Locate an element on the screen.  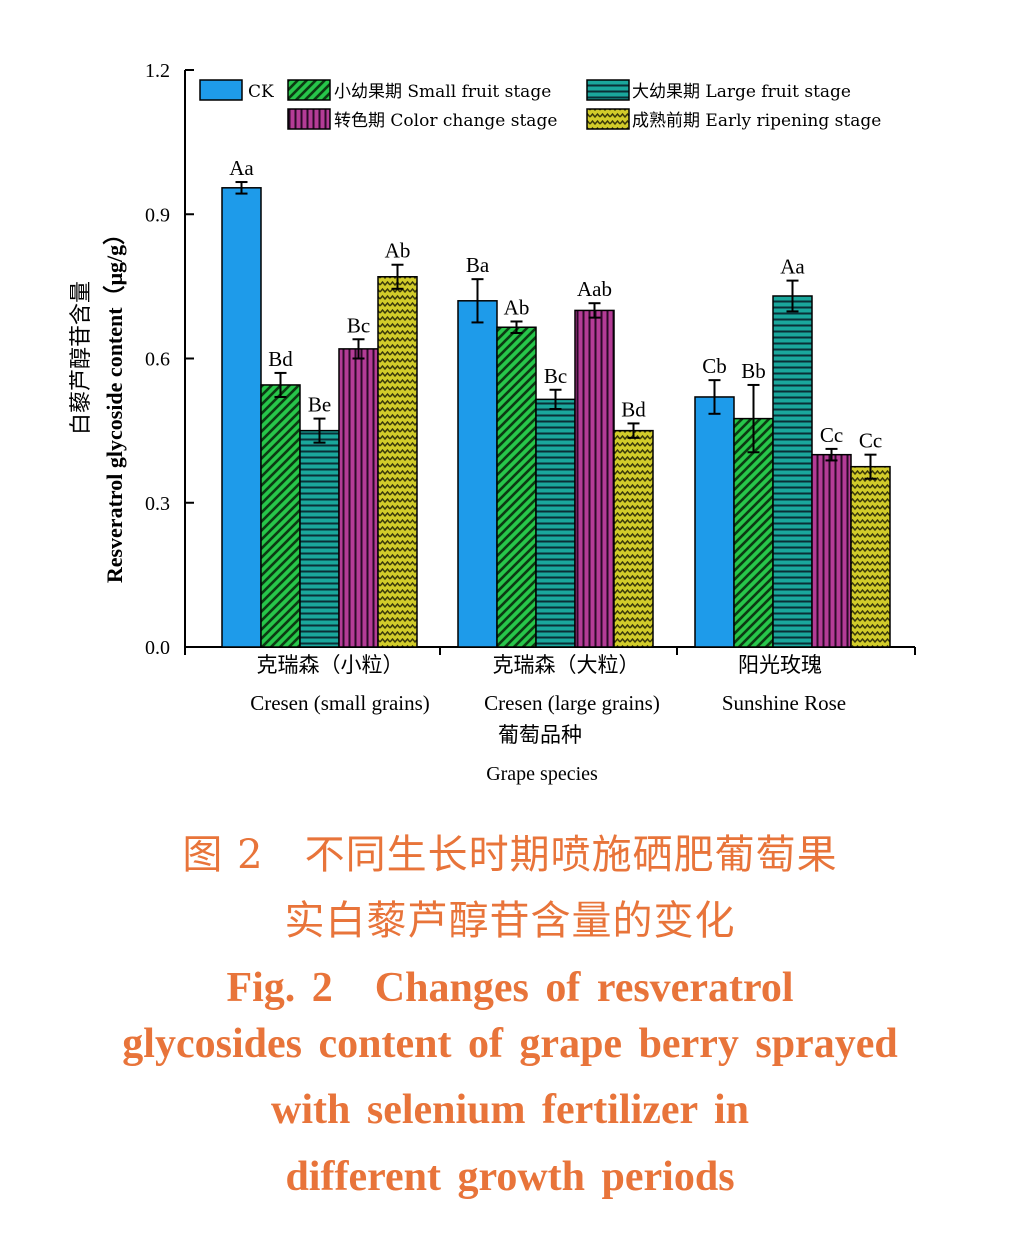
legend-label: 大幼果期 Large fruit stage is located at coordinates (741, 92).